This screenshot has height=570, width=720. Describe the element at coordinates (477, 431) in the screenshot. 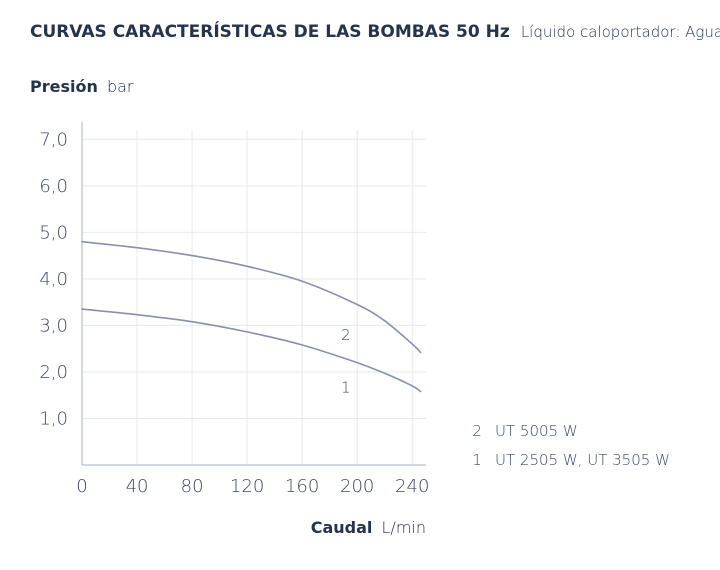

I see `legend-number: 2` at that location.